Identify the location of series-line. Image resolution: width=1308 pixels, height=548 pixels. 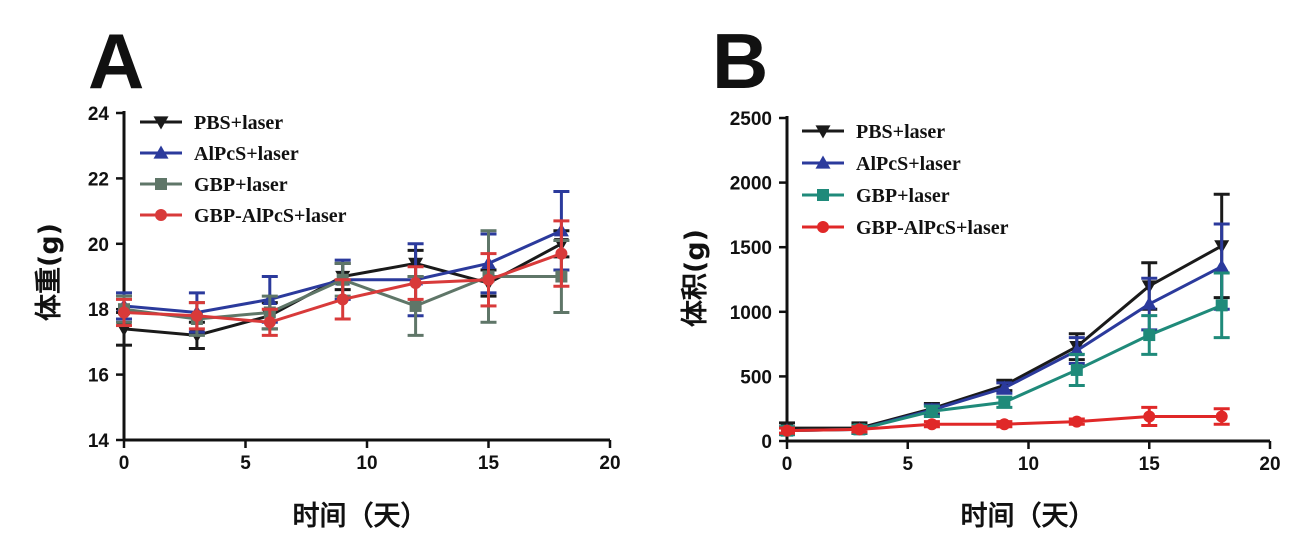
(1004, 368).